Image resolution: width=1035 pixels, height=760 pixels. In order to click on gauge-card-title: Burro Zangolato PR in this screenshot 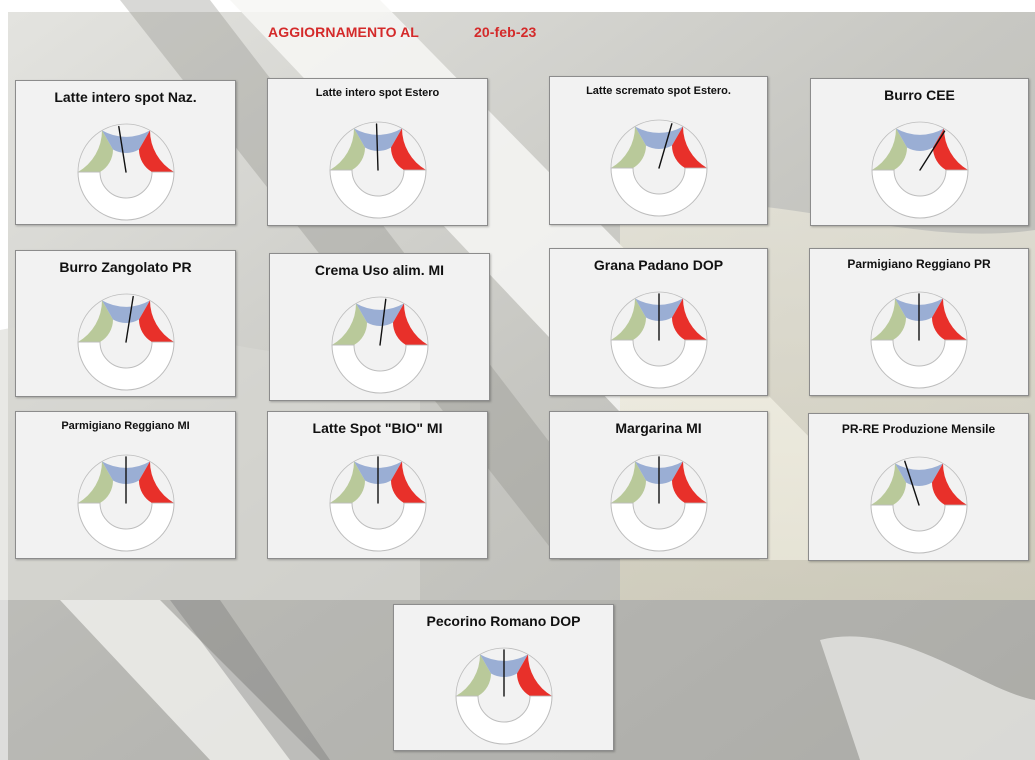, I will do `click(125, 267)`.